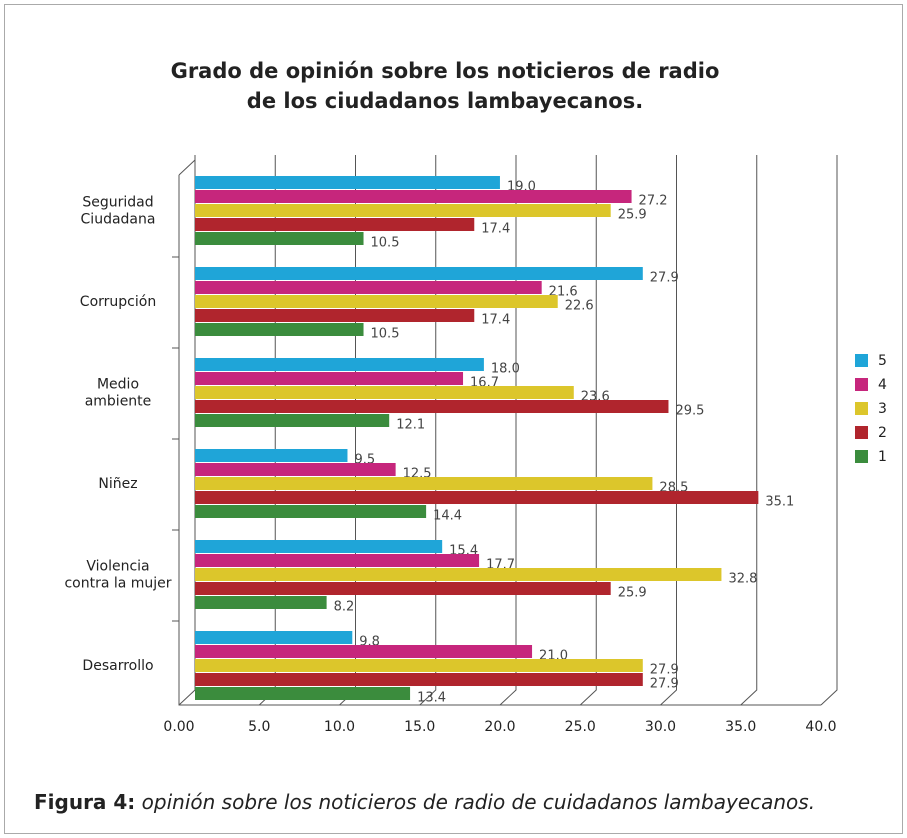 Image resolution: width=907 pixels, height=838 pixels. What do you see at coordinates (419, 727) in the screenshot?
I see `x-tick-label: 15.0` at bounding box center [419, 727].